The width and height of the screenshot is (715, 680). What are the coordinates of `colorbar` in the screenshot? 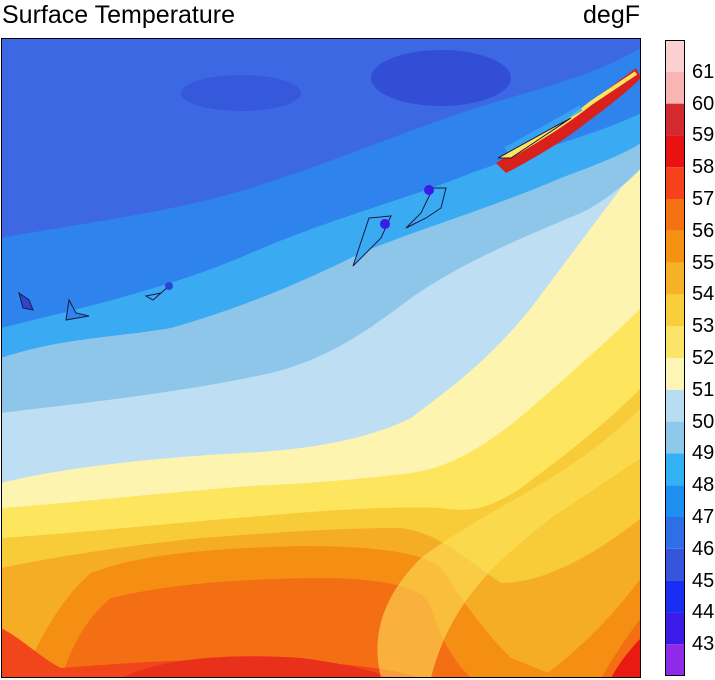 It's located at (675, 358).